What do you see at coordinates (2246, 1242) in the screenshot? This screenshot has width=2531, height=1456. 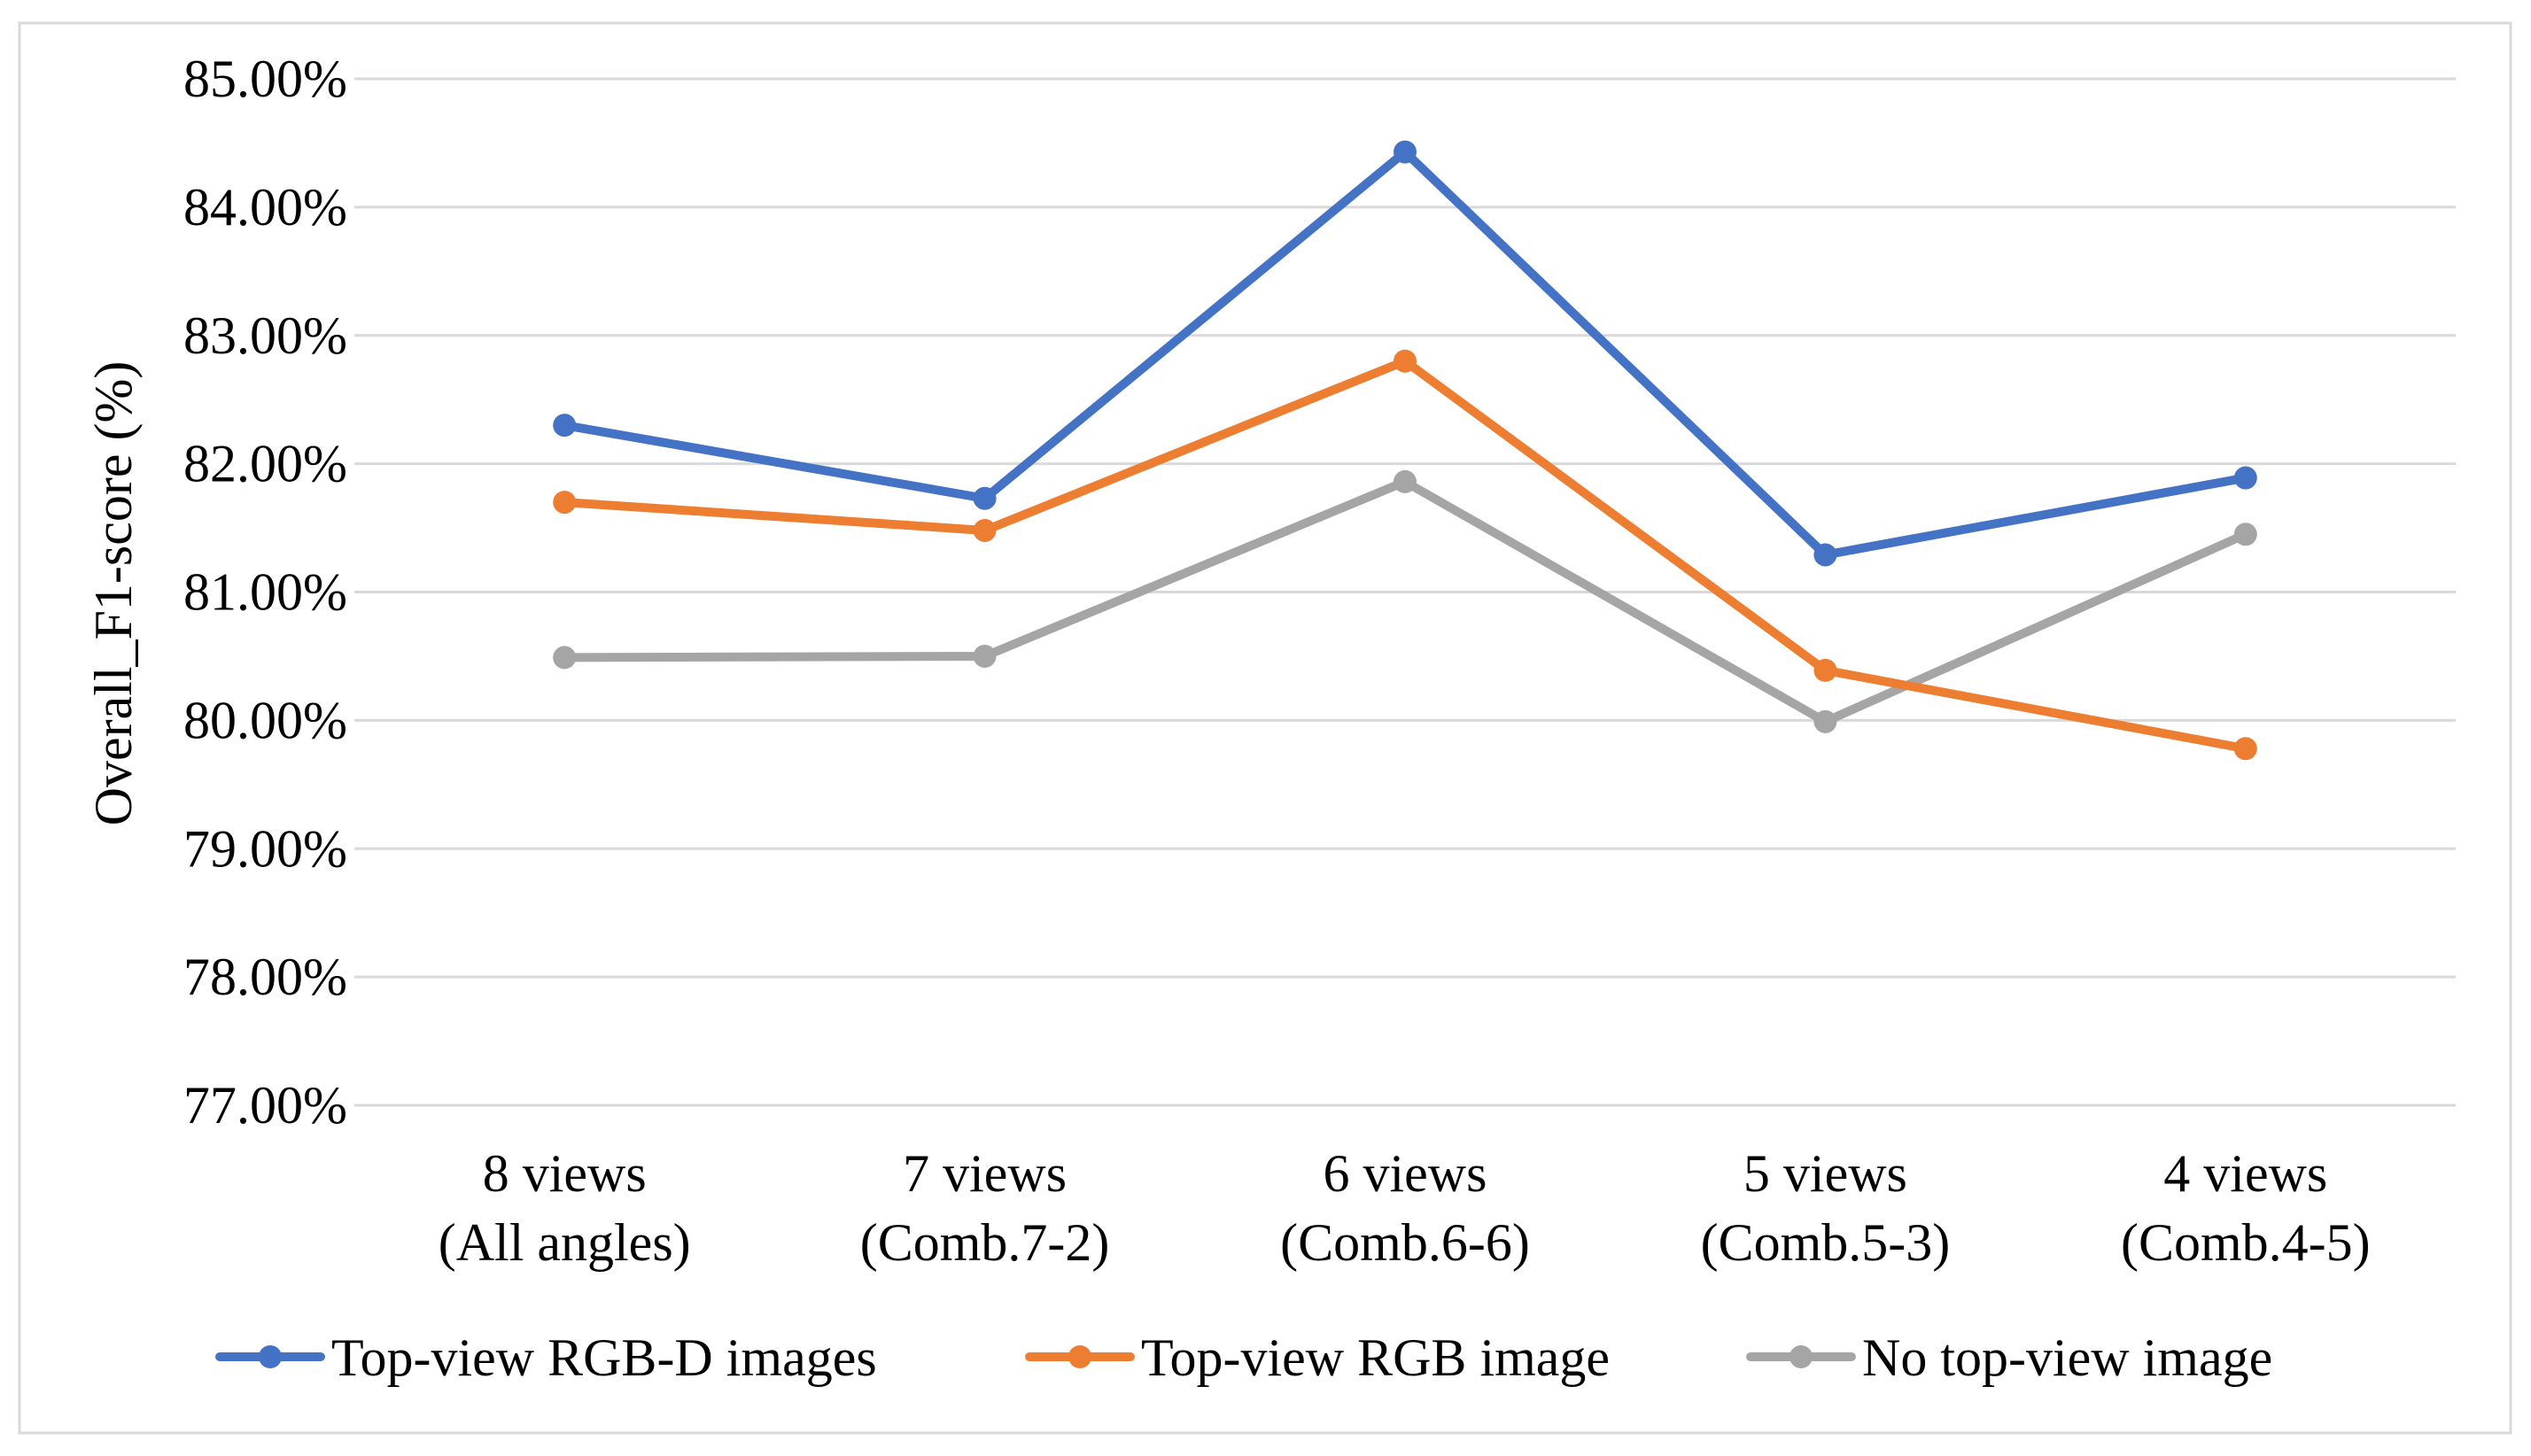 I see `x-tick-label: (Comb.4-5)` at bounding box center [2246, 1242].